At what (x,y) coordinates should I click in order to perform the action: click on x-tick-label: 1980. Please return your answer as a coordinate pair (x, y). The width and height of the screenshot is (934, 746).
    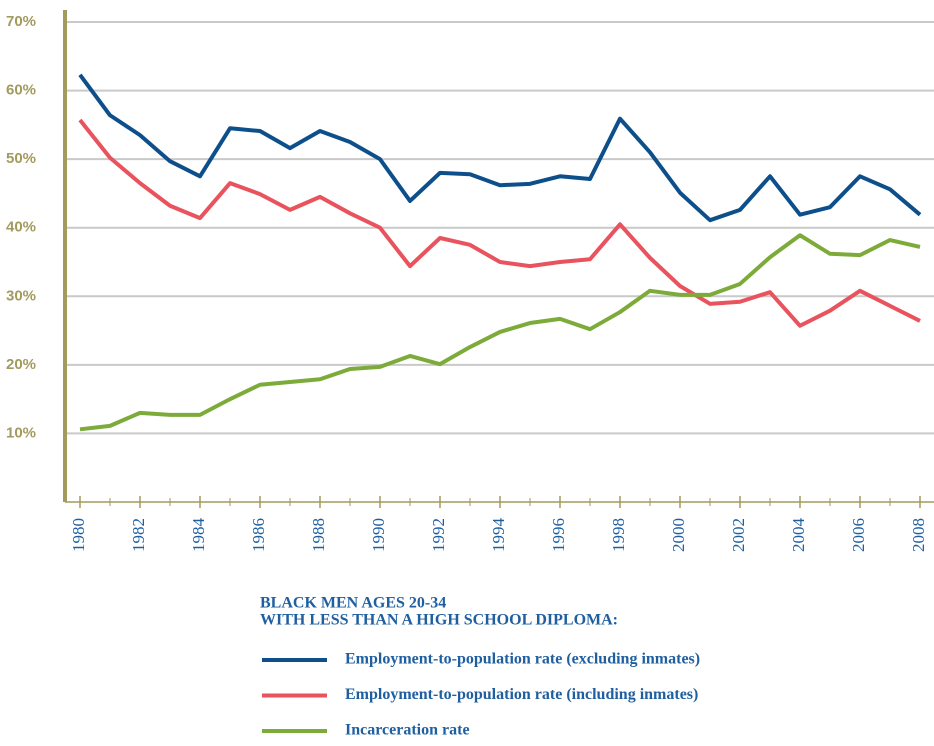
    Looking at the image, I should click on (78, 535).